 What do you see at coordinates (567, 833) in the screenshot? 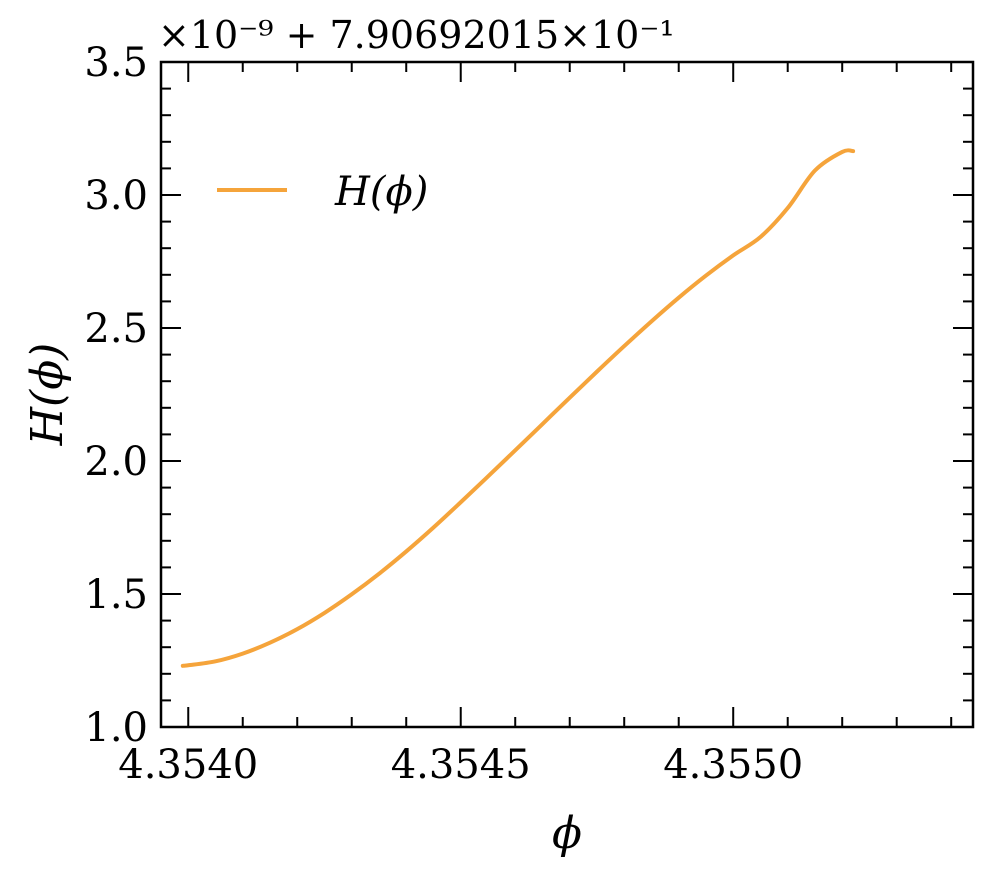
I see `x-axis-label: ϕ` at bounding box center [567, 833].